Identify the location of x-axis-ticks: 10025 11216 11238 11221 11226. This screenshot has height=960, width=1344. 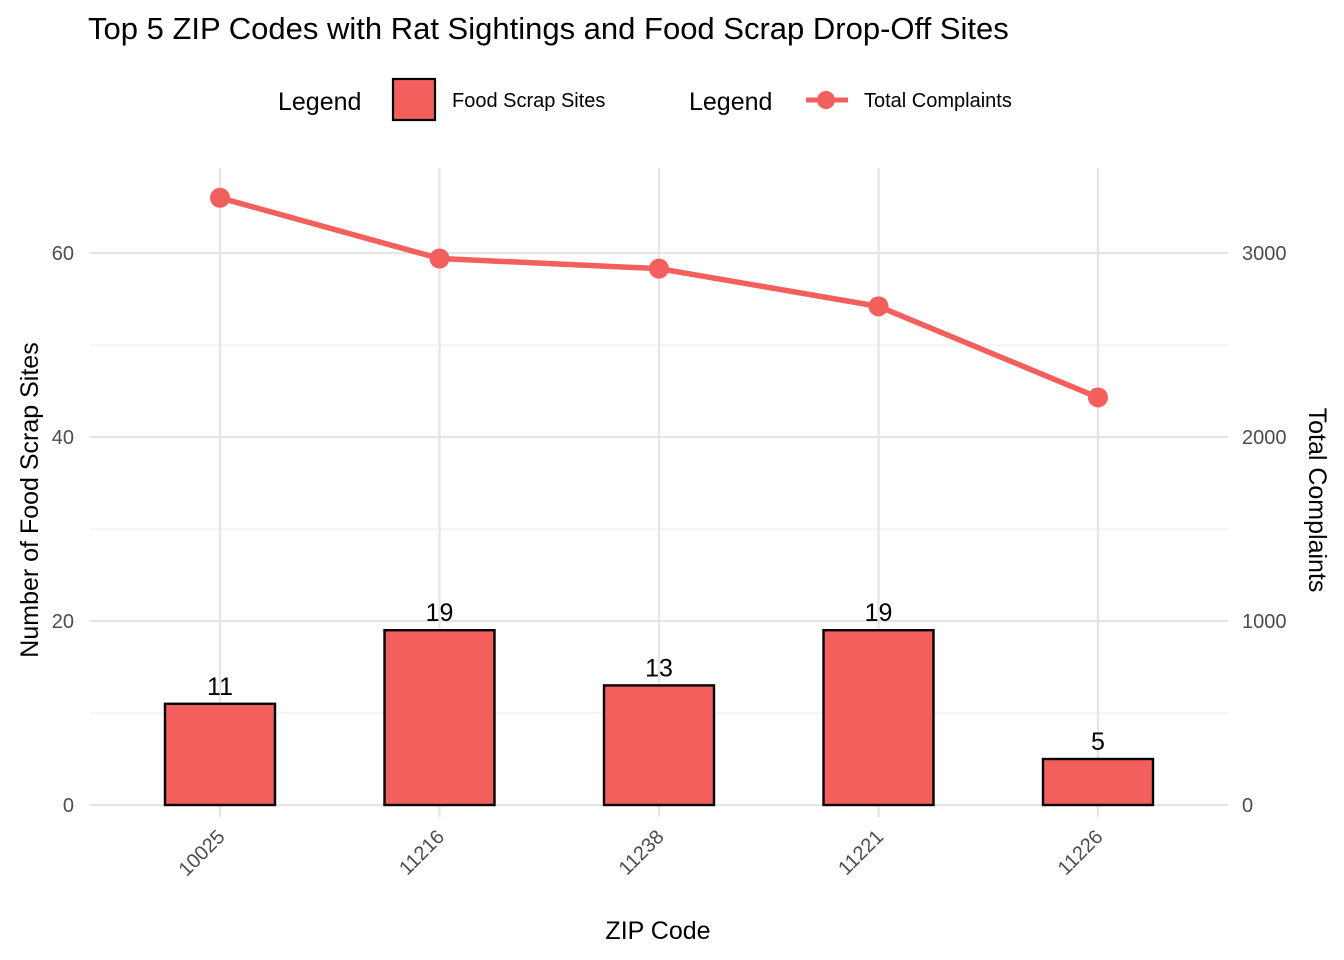
(641, 853).